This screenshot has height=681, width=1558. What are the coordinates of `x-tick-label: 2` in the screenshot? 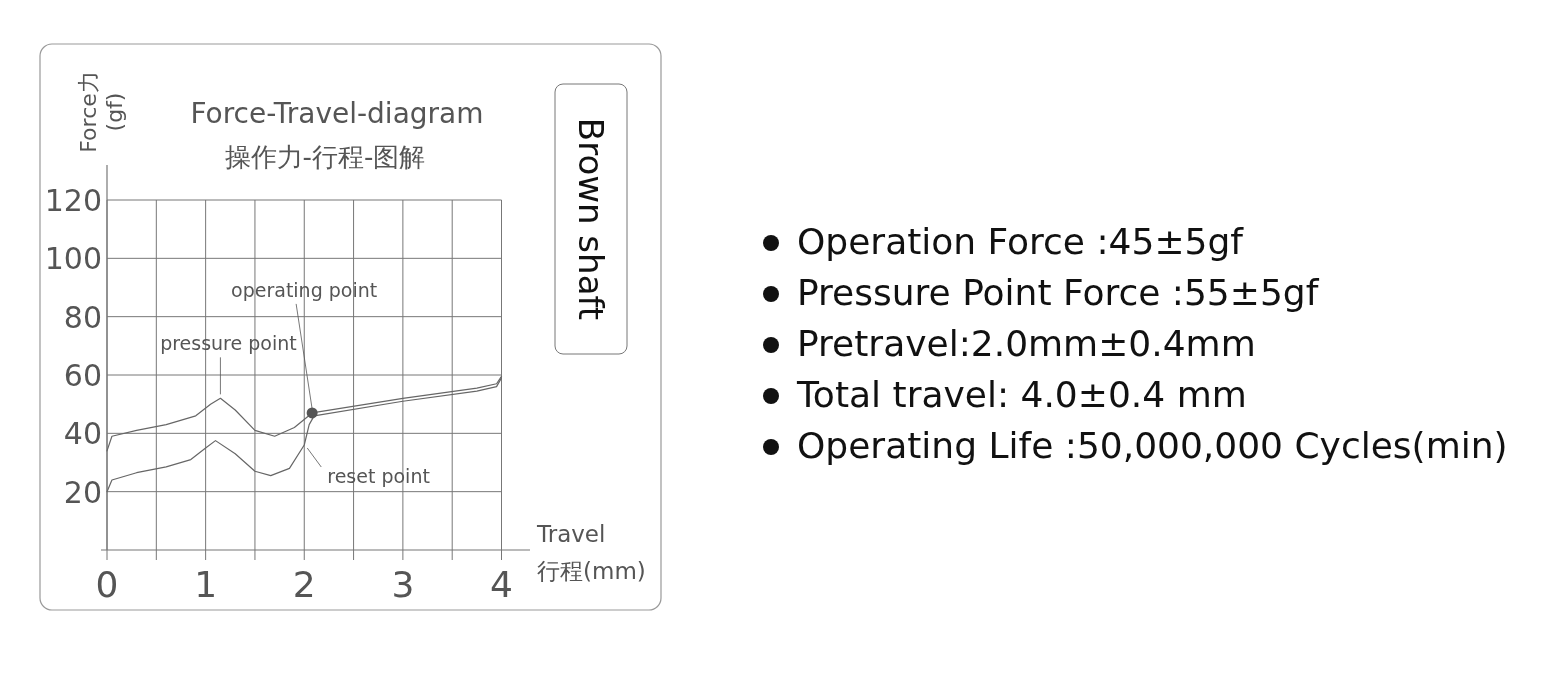 It's located at (304, 584).